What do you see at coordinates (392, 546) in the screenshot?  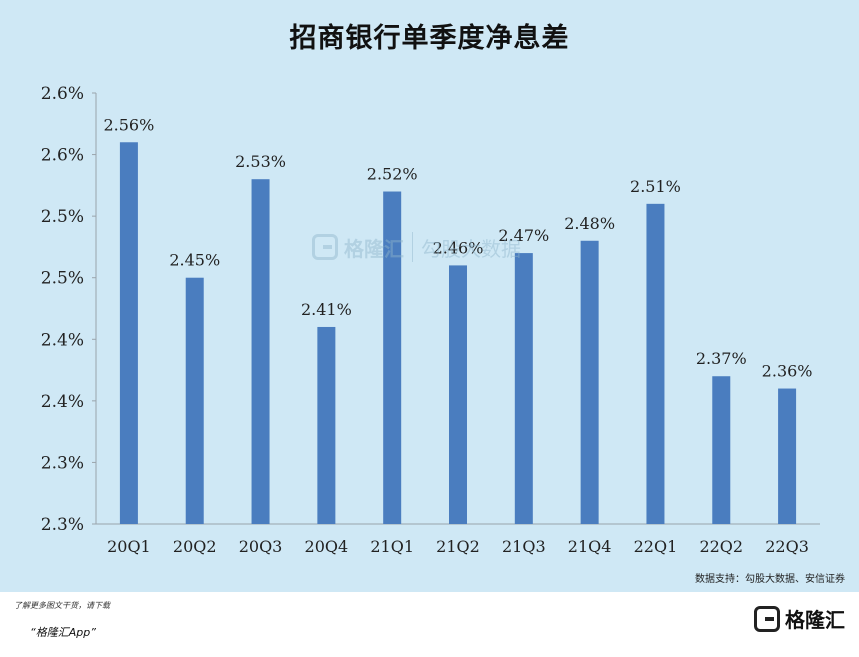 I see `x-tick-label: 21Q1` at bounding box center [392, 546].